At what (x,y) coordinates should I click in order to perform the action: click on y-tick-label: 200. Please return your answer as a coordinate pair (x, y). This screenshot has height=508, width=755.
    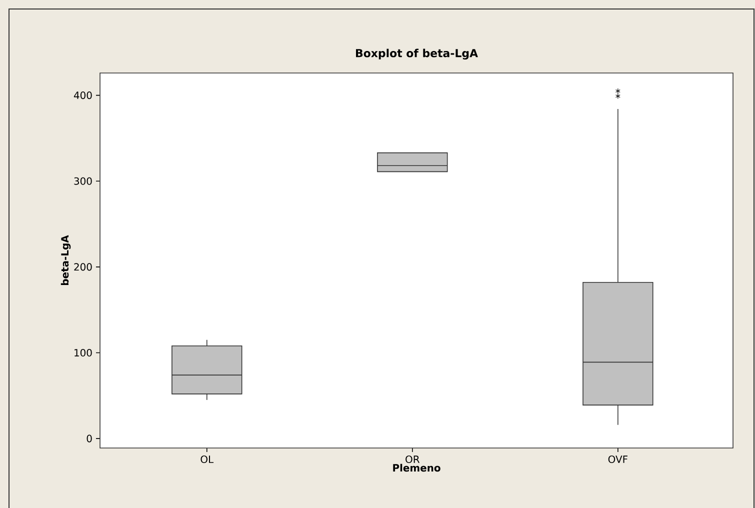
    Looking at the image, I should click on (83, 267).